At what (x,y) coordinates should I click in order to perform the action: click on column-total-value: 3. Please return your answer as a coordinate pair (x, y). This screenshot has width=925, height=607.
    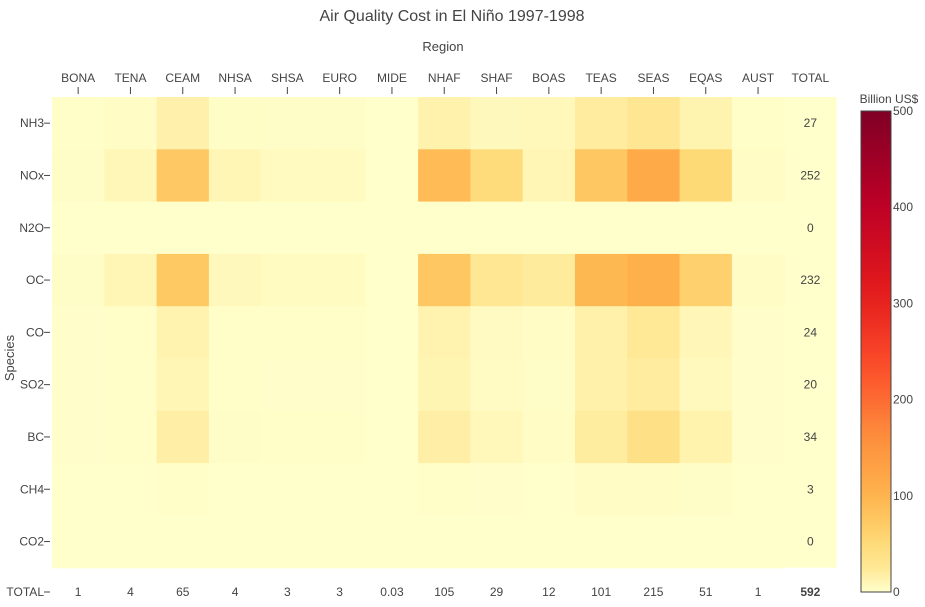
    Looking at the image, I should click on (287, 592).